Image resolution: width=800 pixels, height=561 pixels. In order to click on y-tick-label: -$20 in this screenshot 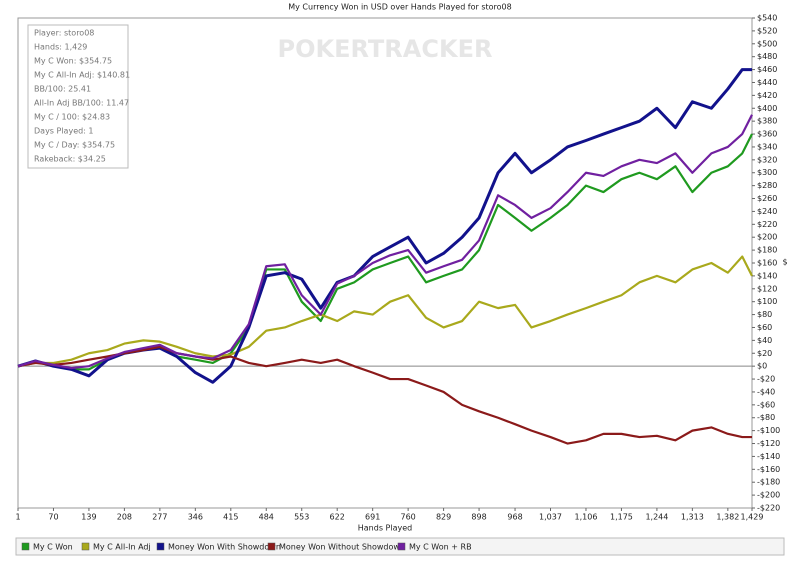, I will do `click(766, 379)`.